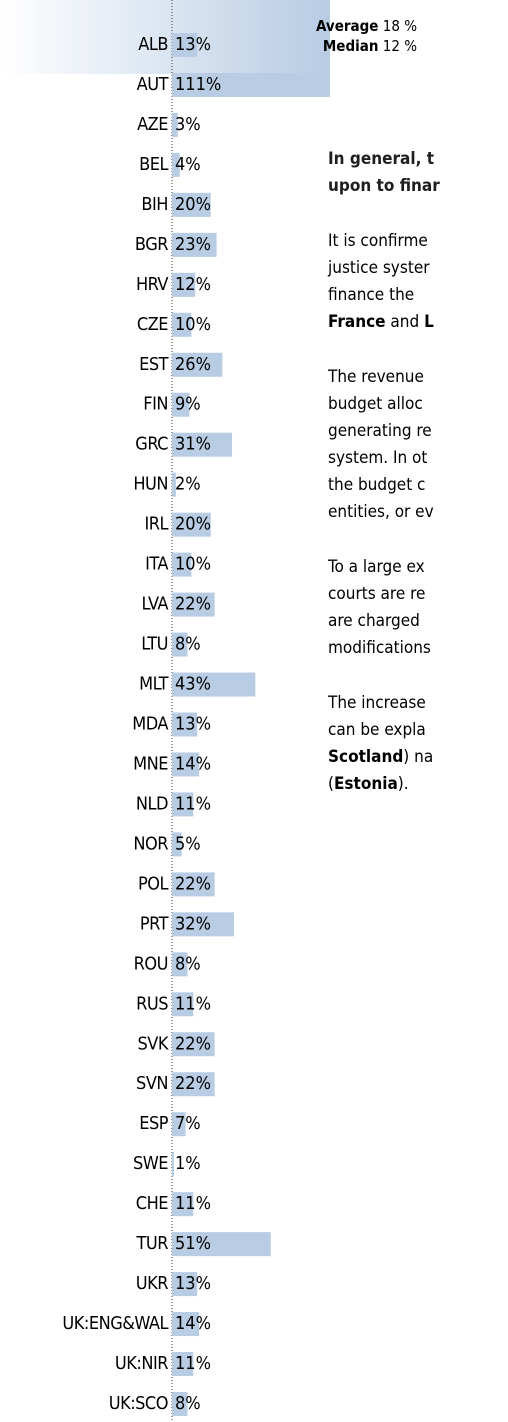 The width and height of the screenshot is (508, 1422). What do you see at coordinates (384, 186) in the screenshot?
I see `heading-line: upon to finar` at bounding box center [384, 186].